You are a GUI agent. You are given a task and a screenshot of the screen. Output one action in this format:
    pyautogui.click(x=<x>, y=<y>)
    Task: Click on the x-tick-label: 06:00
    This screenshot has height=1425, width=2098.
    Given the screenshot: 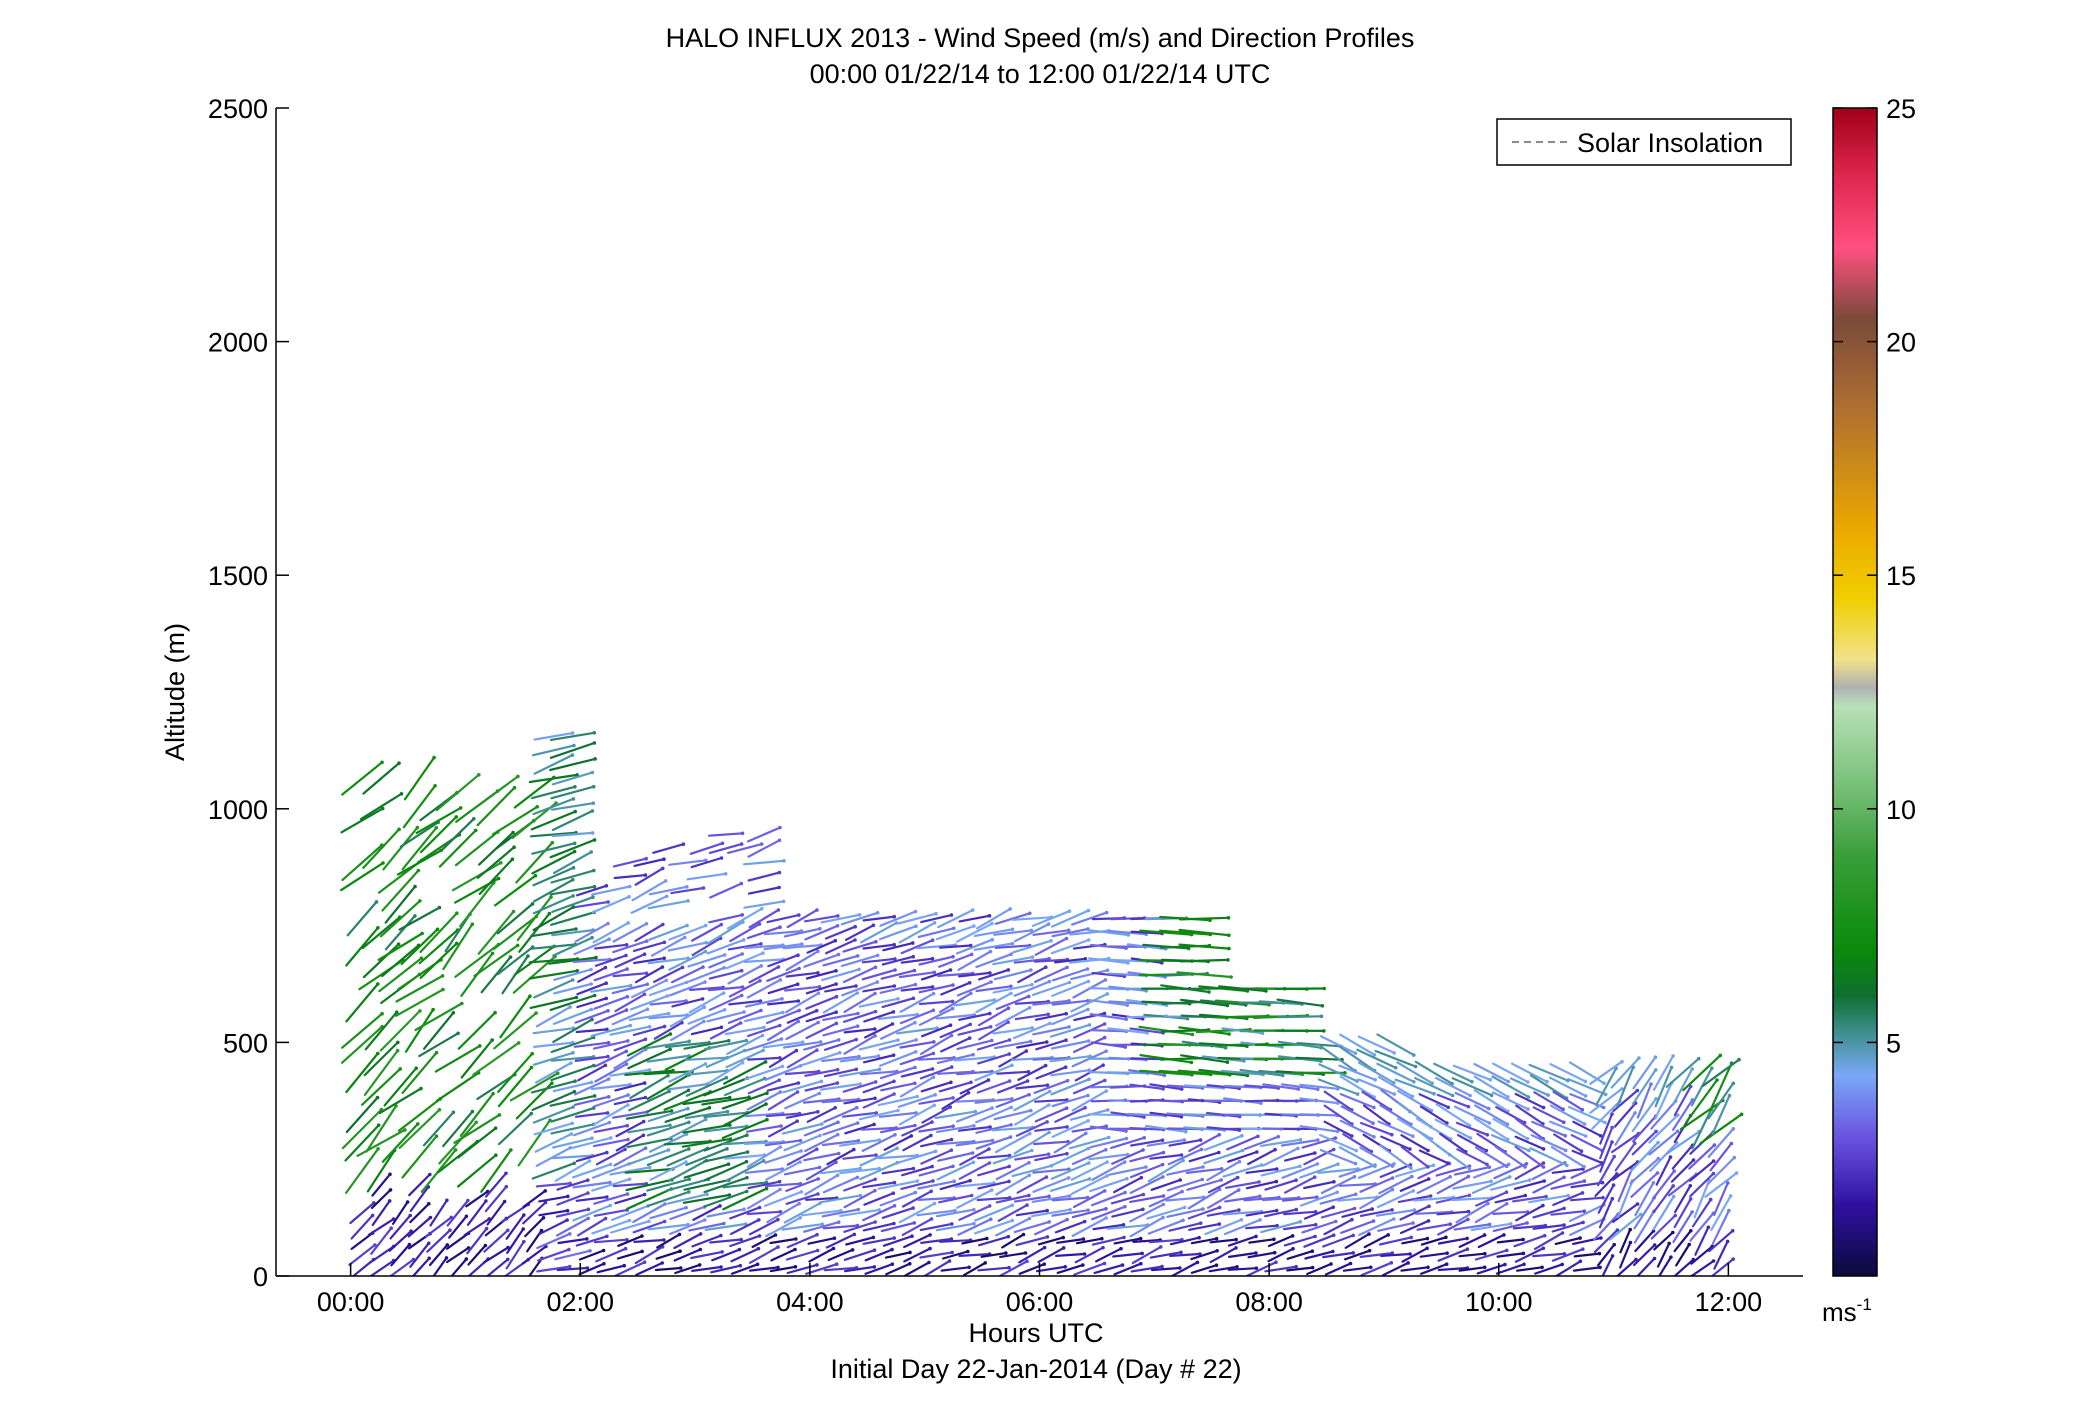 What is the action you would take?
    pyautogui.click(x=1040, y=1302)
    